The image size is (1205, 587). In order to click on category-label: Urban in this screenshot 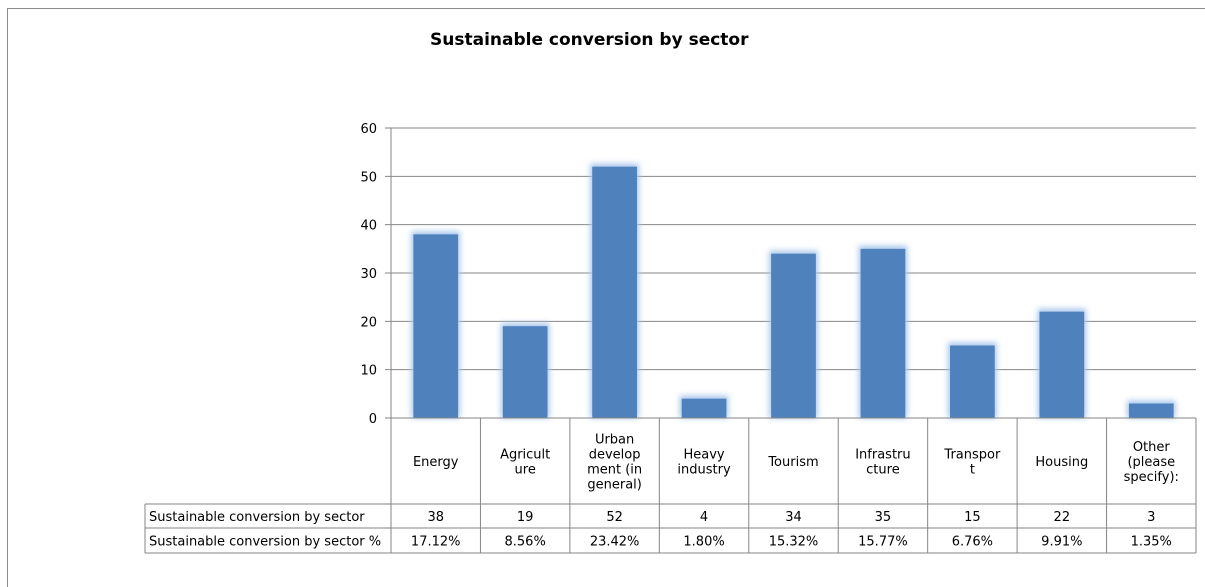, I will do `click(614, 440)`.